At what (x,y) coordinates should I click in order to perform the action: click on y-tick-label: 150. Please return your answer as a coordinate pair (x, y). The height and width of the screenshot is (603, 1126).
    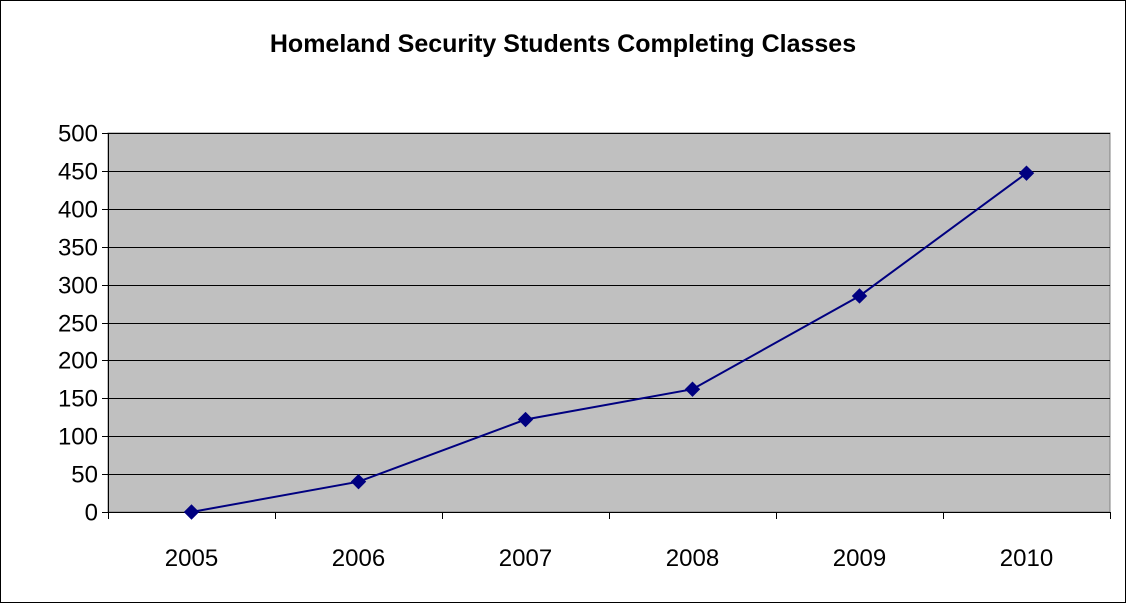
    Looking at the image, I should click on (78, 399).